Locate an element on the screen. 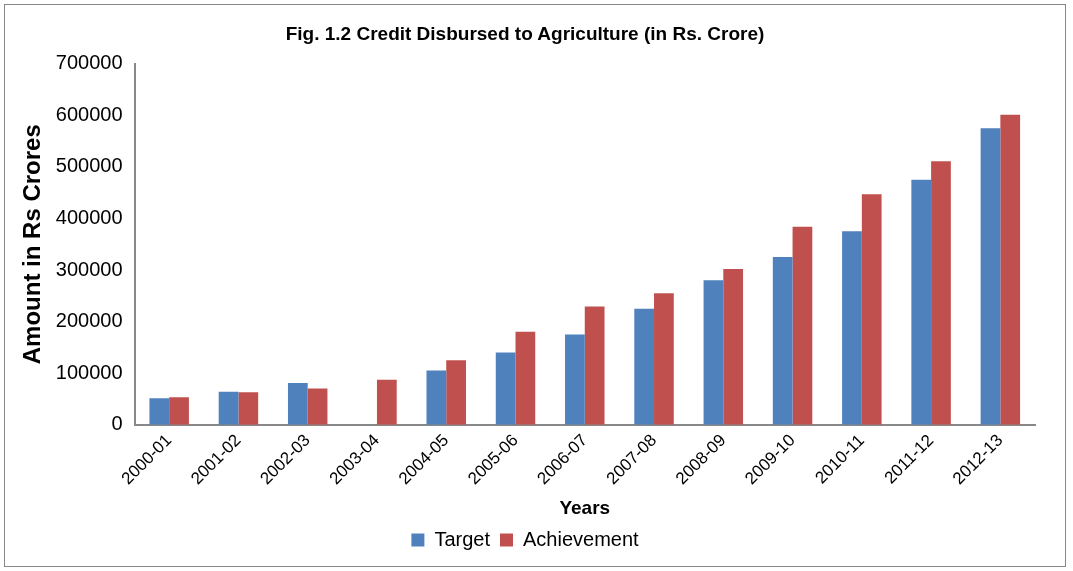  y-axis-title: Amount in Rs Crores is located at coordinates (32, 244).